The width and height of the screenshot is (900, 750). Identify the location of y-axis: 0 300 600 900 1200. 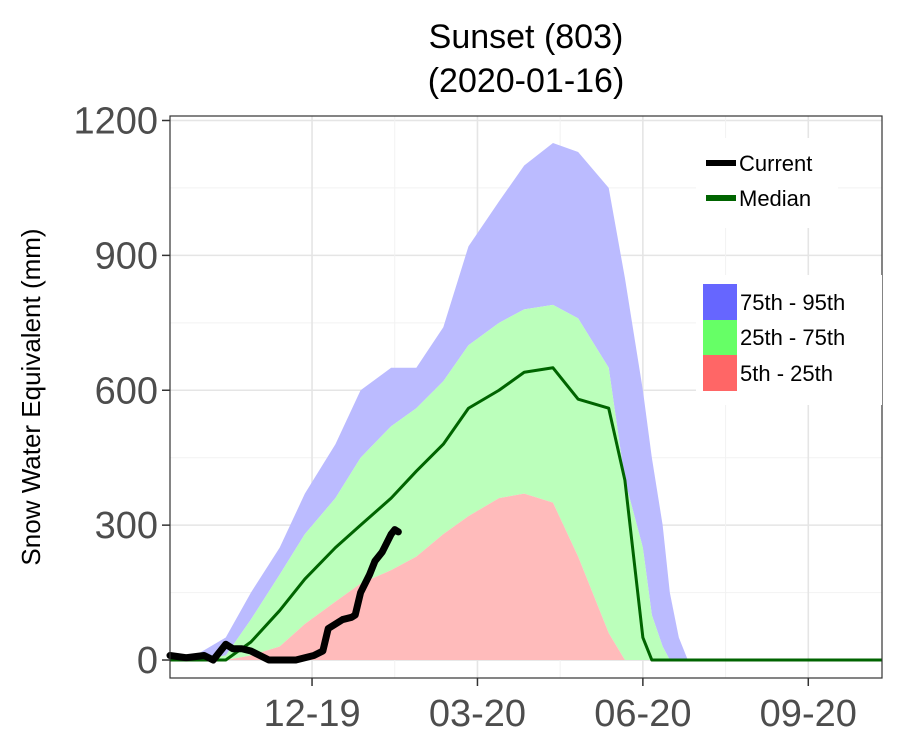
(121, 391).